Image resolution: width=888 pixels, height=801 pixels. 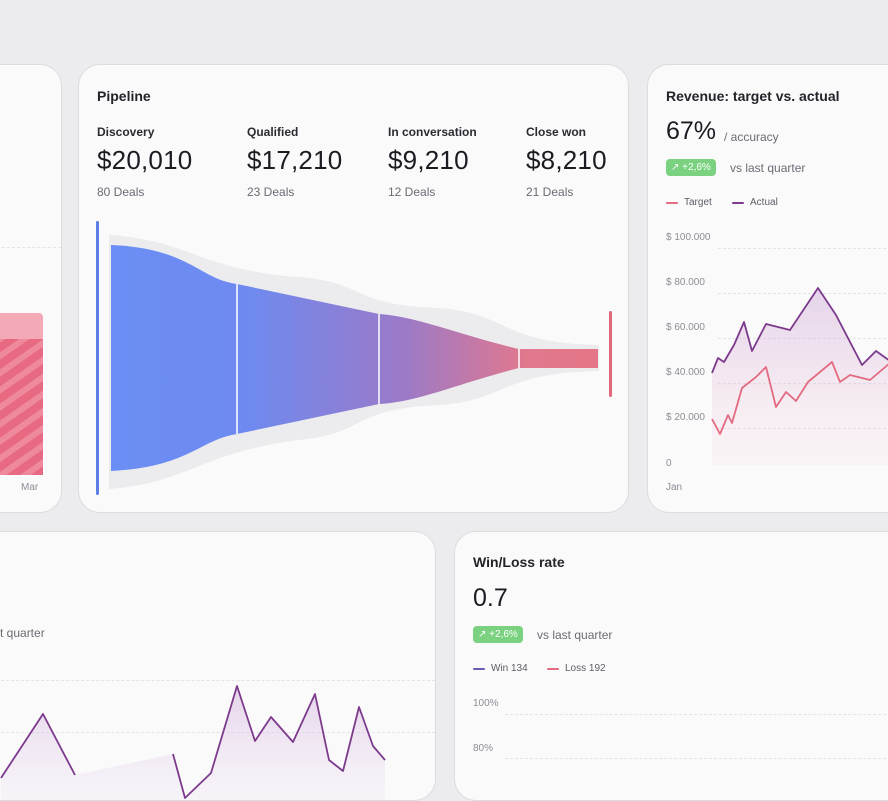 What do you see at coordinates (685, 417) in the screenshot?
I see `y-tick: $ 20.000` at bounding box center [685, 417].